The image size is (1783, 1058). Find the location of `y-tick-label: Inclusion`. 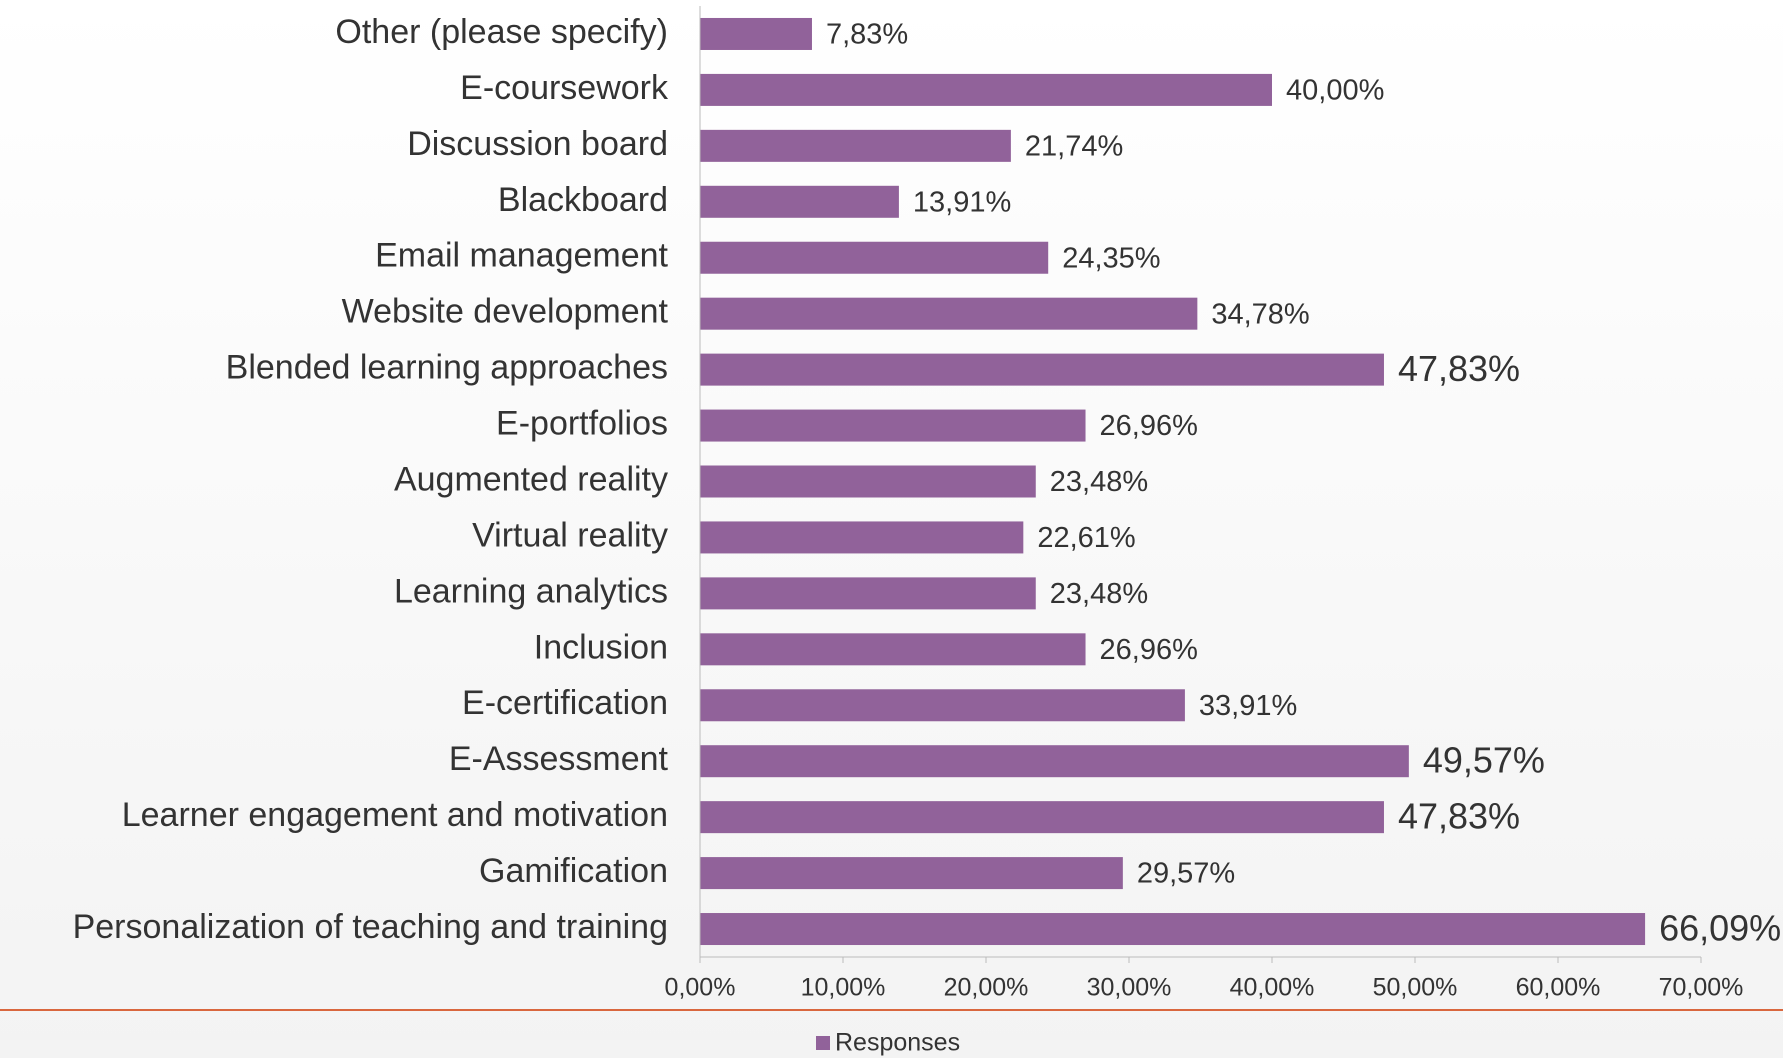

y-tick-label: Inclusion is located at coordinates (601, 647).